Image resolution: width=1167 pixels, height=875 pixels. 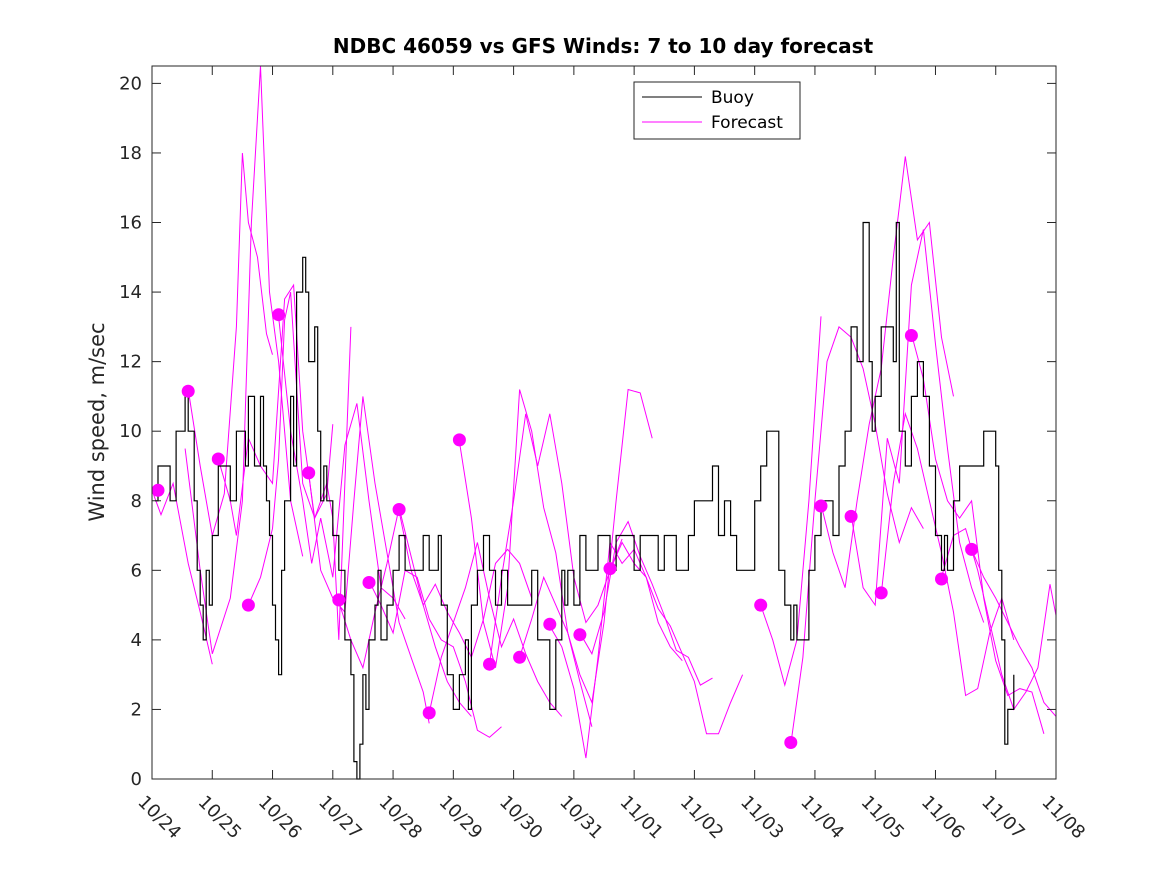 I want to click on y-tick-label: 0, so click(x=136, y=779).